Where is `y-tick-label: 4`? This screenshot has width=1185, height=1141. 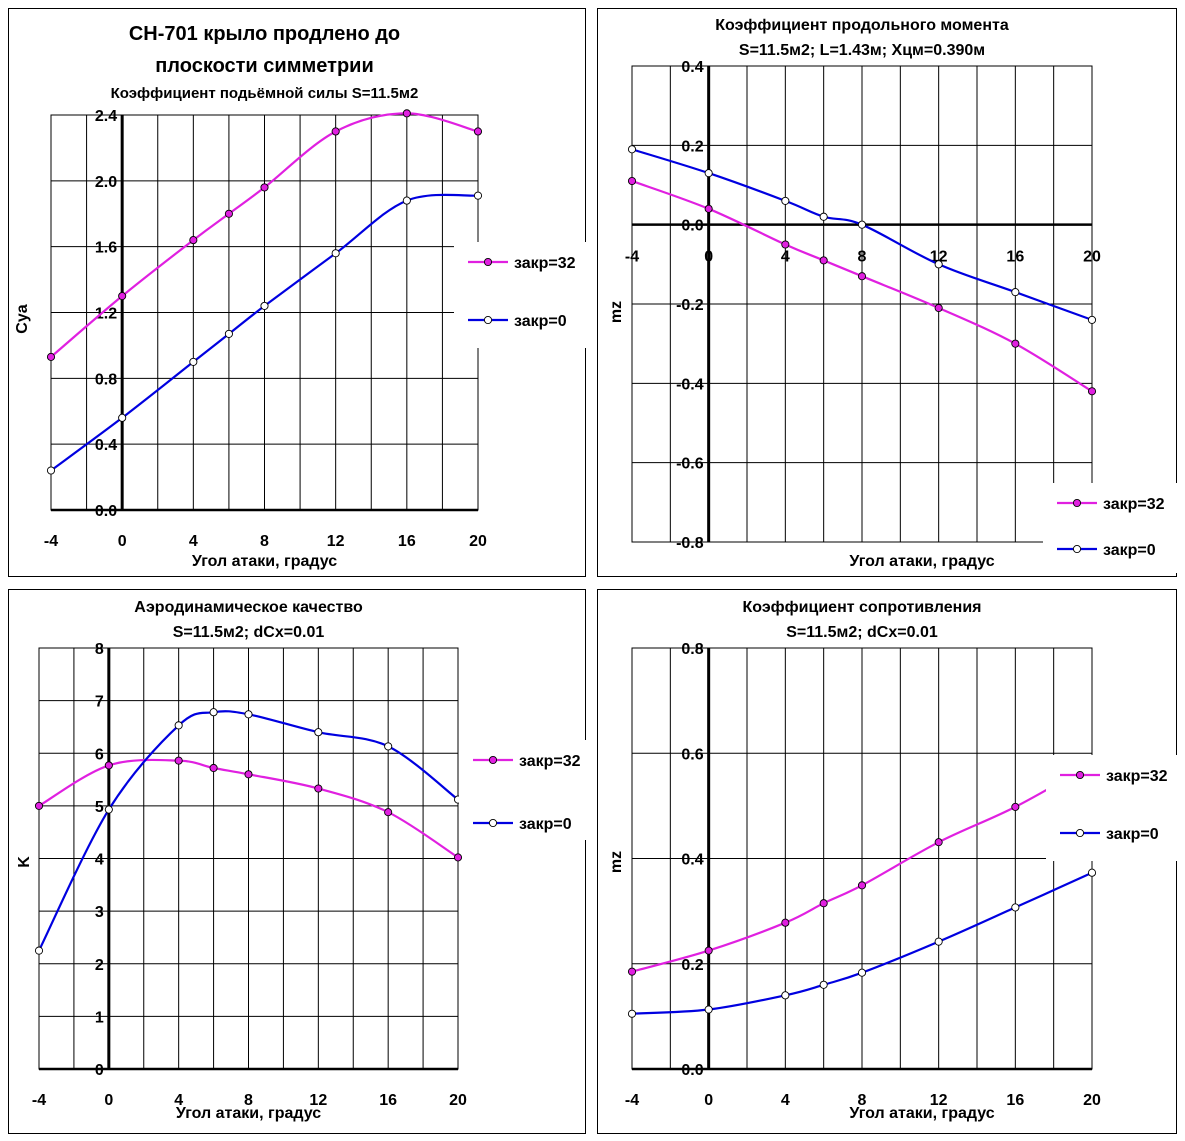
y-tick-label: 4 is located at coordinates (99, 860).